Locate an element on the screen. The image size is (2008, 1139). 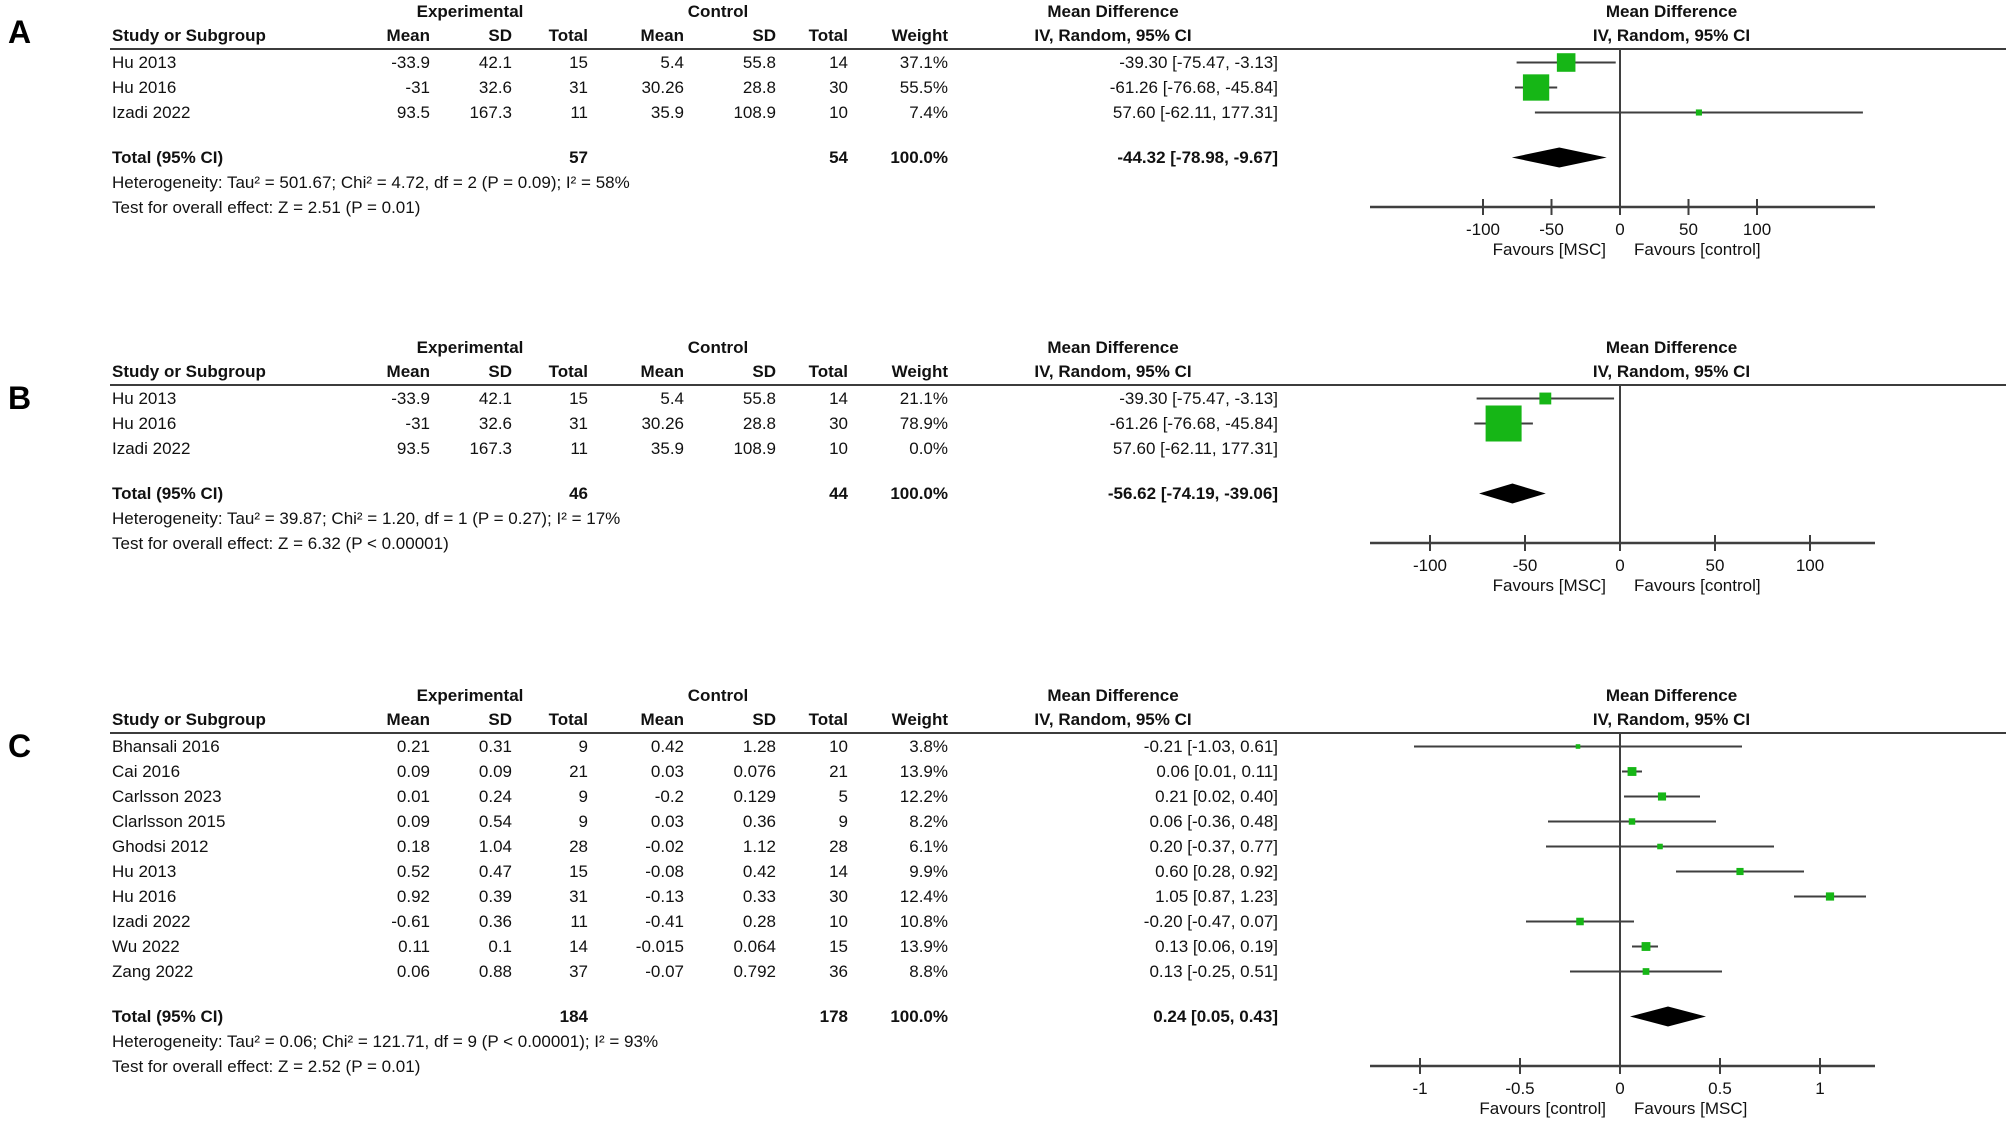
experimental-mean: -33.9 is located at coordinates (410, 62).